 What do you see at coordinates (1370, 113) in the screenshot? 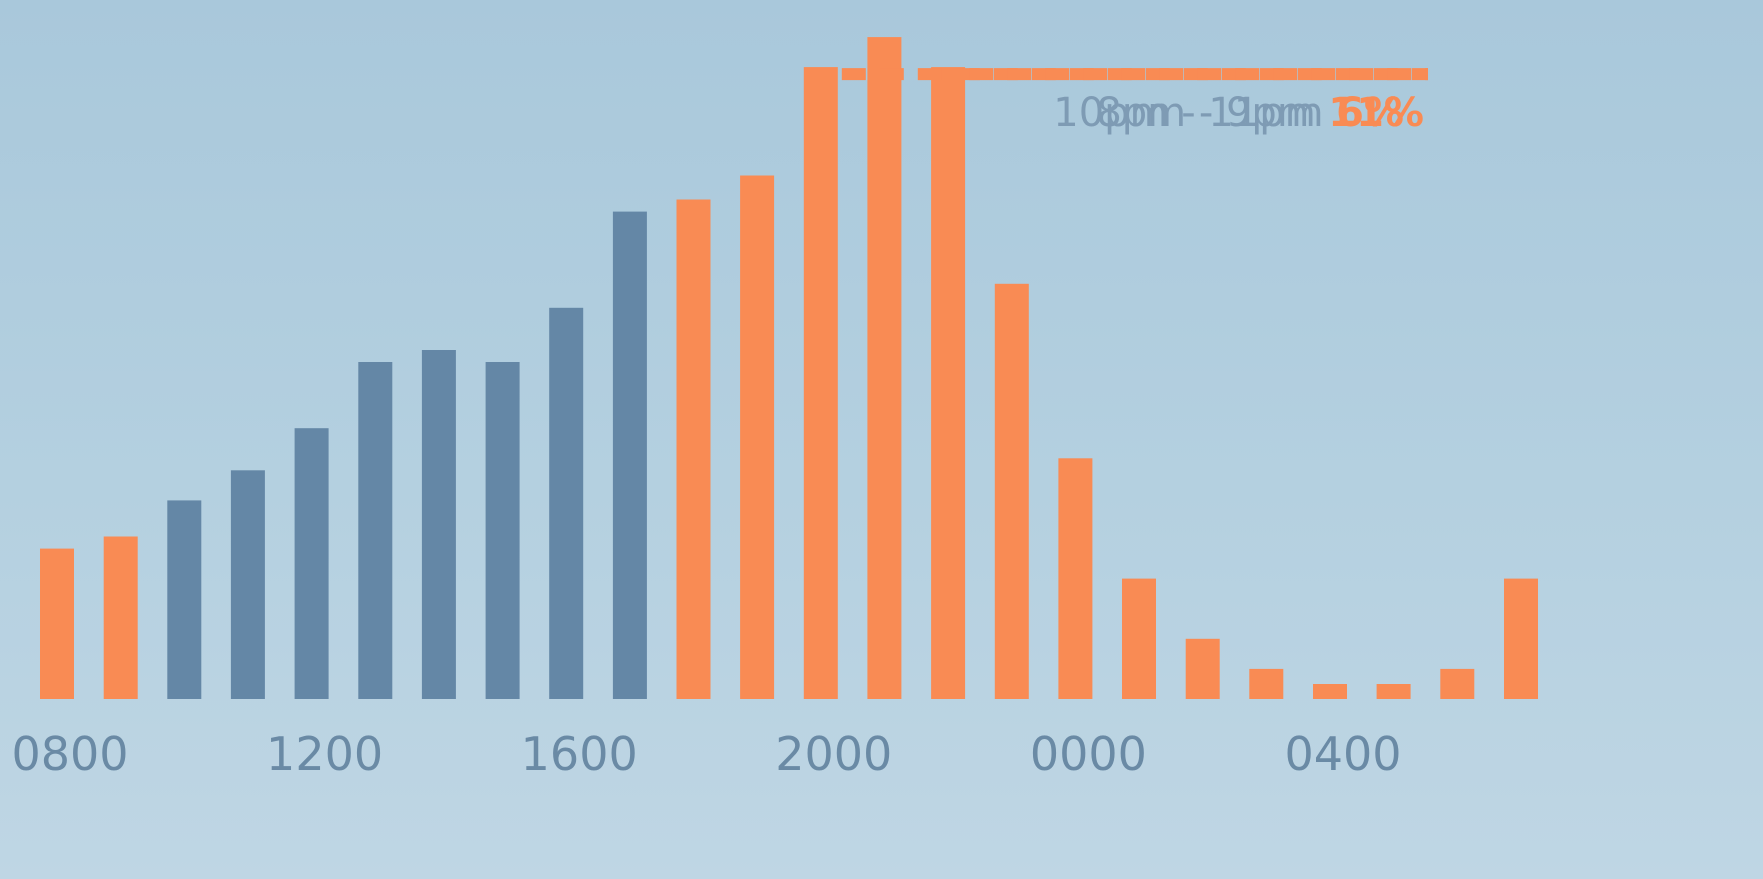
I see `annotation-value-10pm: 6%` at bounding box center [1370, 113].